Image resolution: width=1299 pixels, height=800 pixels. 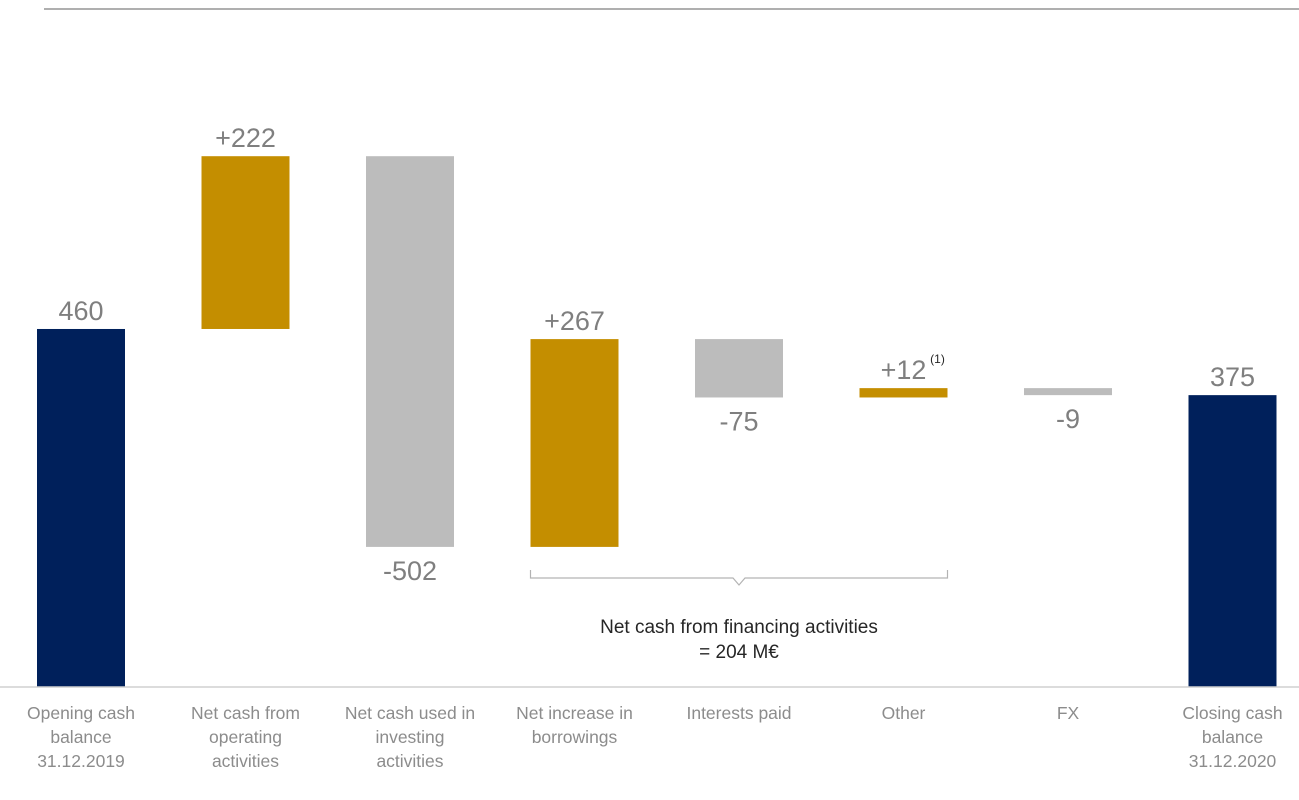 What do you see at coordinates (1232, 377) in the screenshot?
I see `value-label-7: 375` at bounding box center [1232, 377].